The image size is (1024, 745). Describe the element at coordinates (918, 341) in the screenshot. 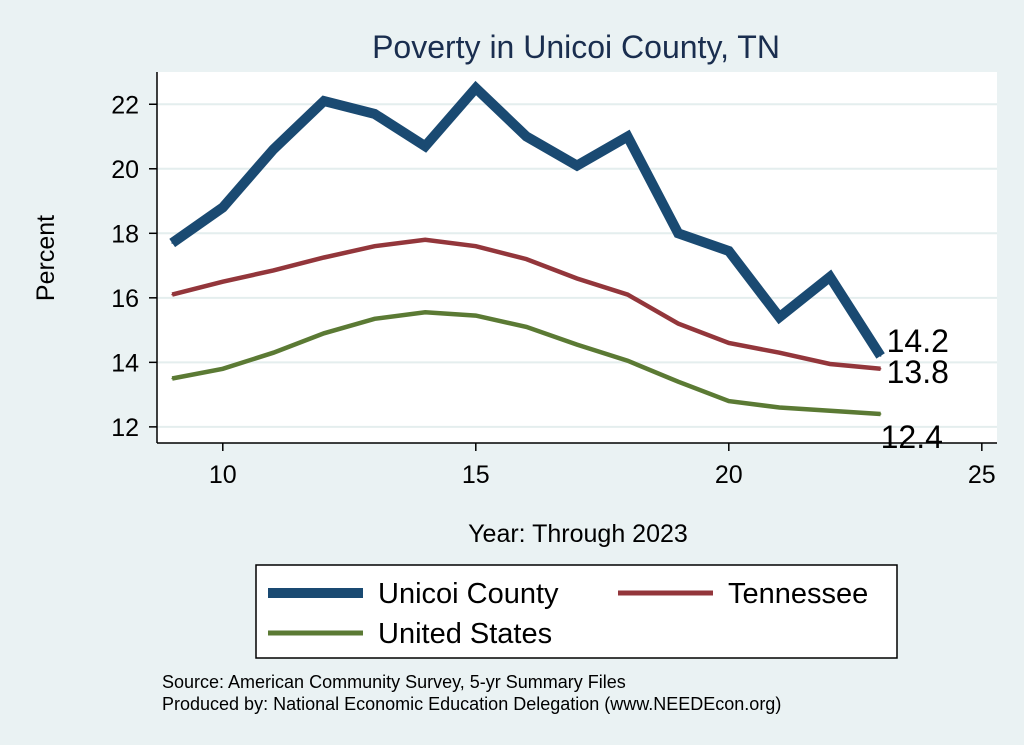

I see `end-label-unicoi-county: 14.2` at that location.